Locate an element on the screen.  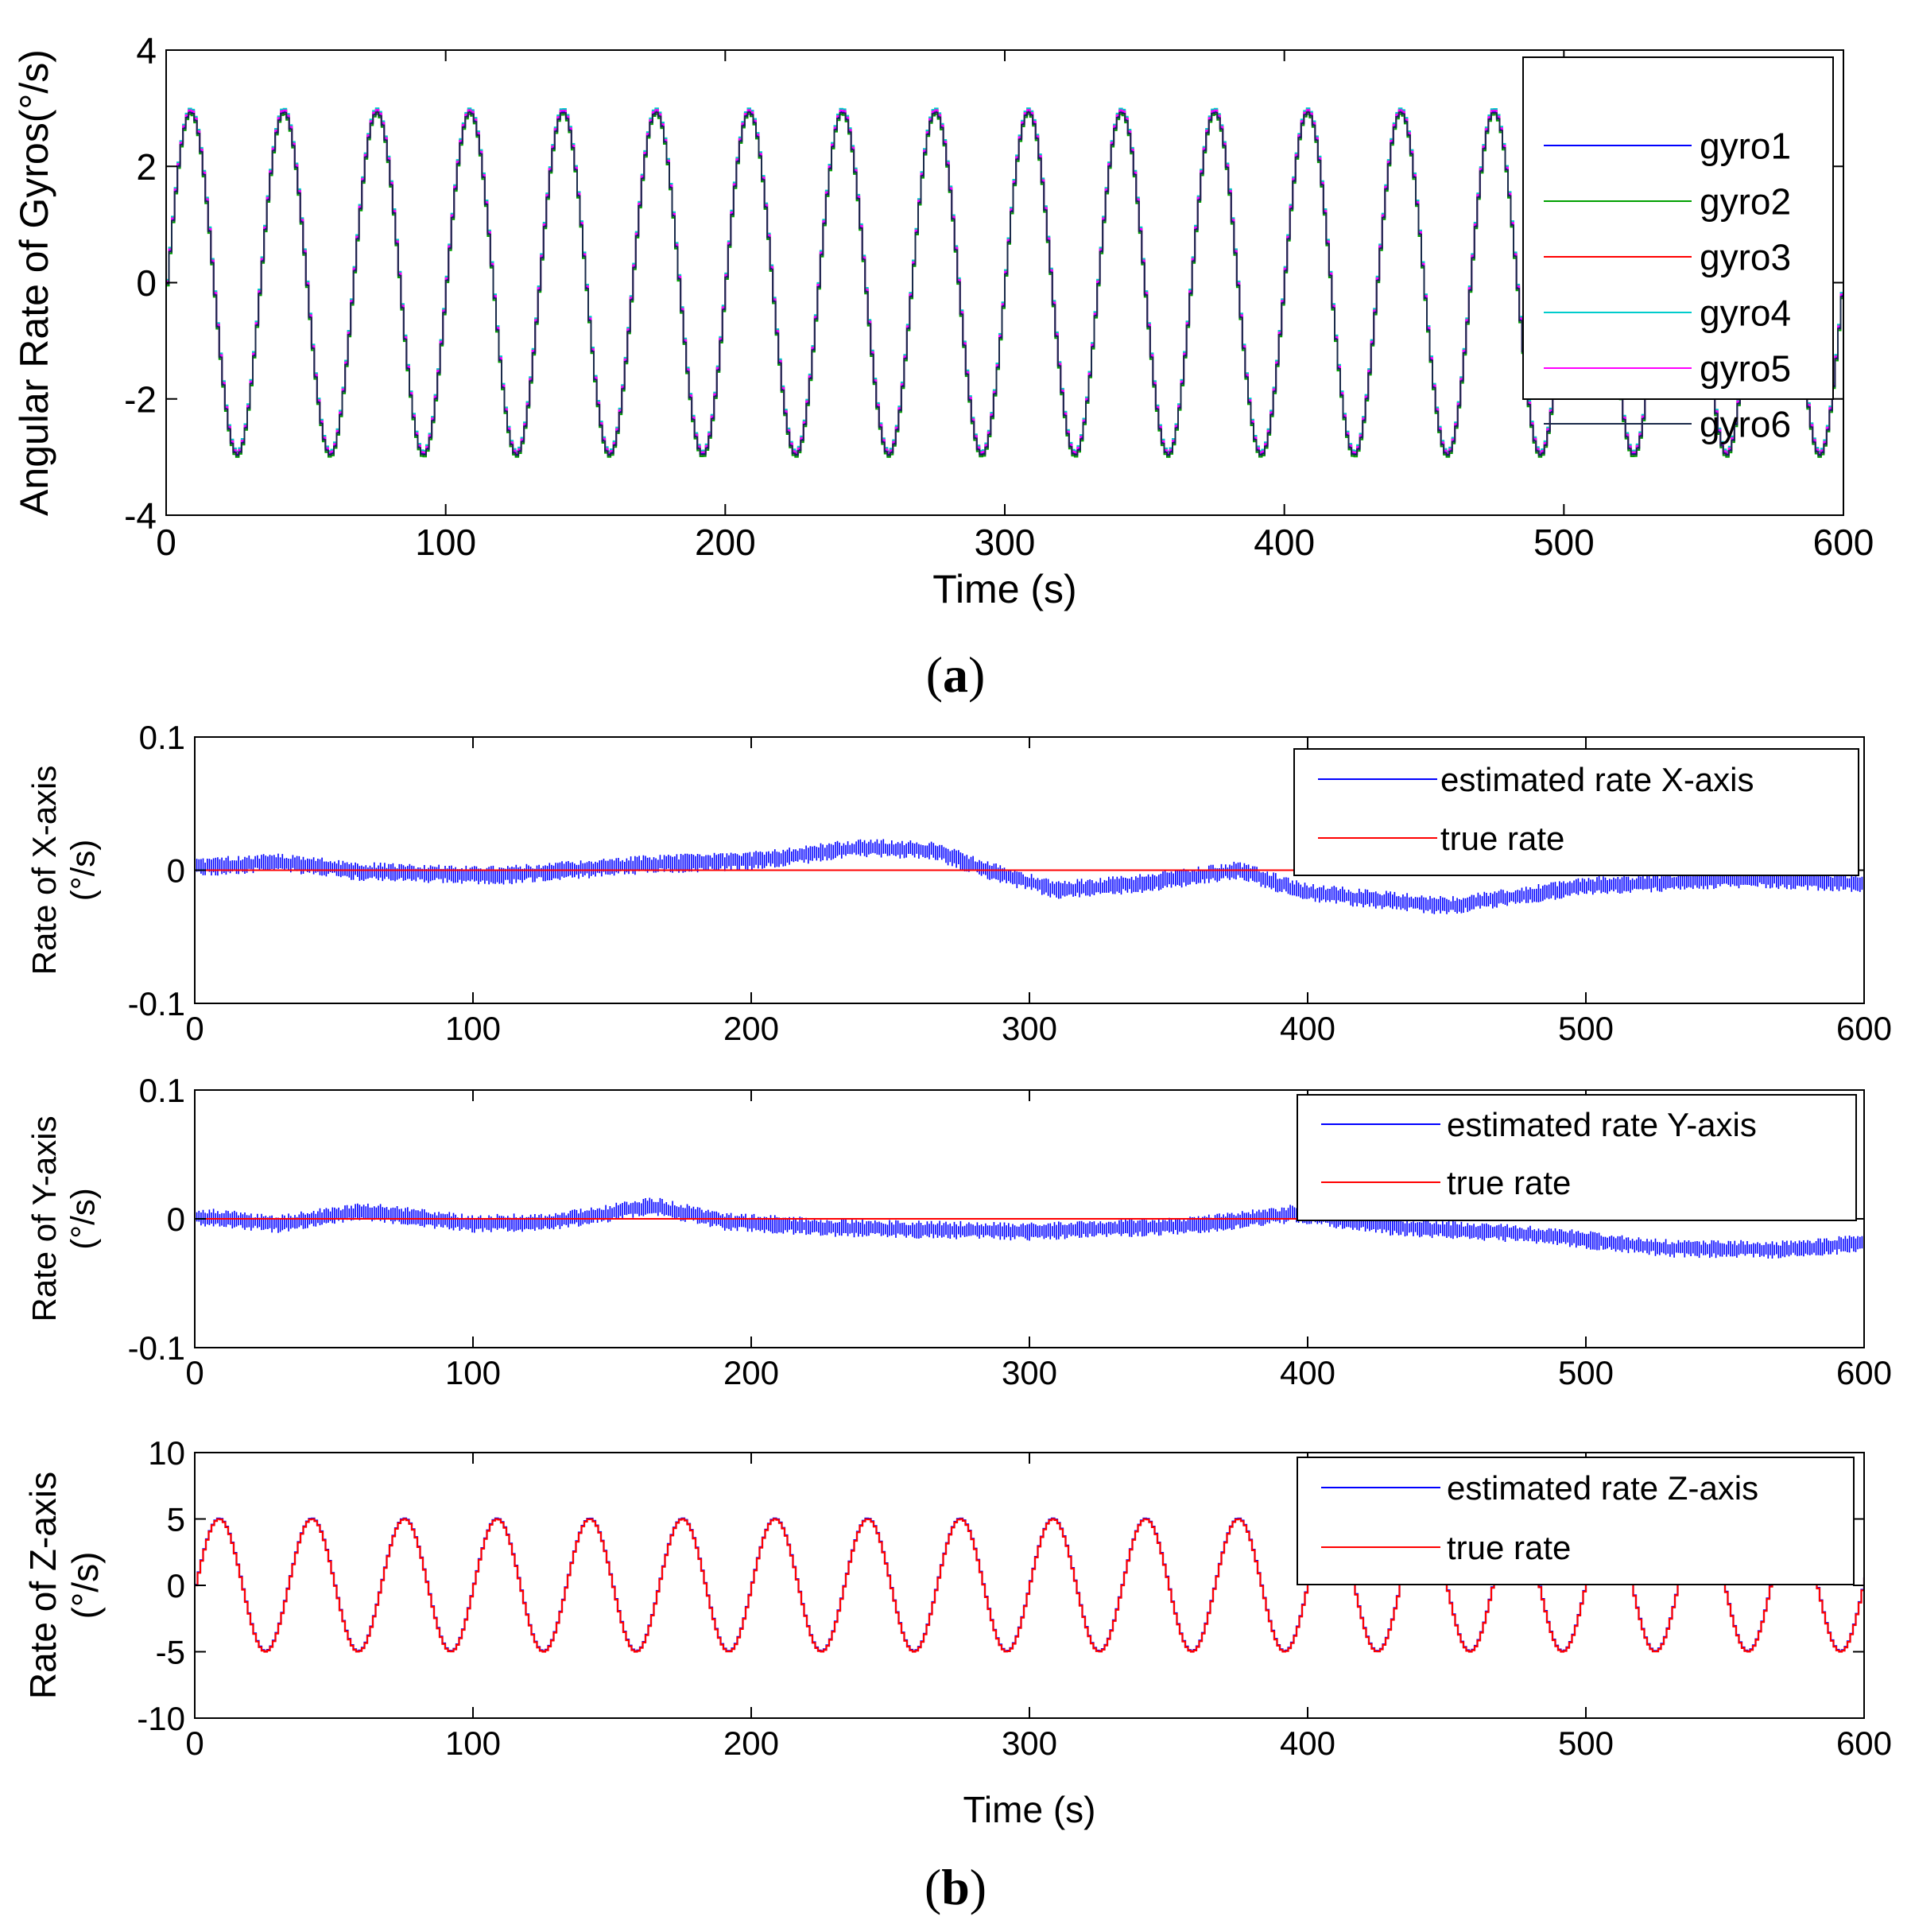
zaxis-y-tick-label: -10 is located at coordinates (161, 1719).